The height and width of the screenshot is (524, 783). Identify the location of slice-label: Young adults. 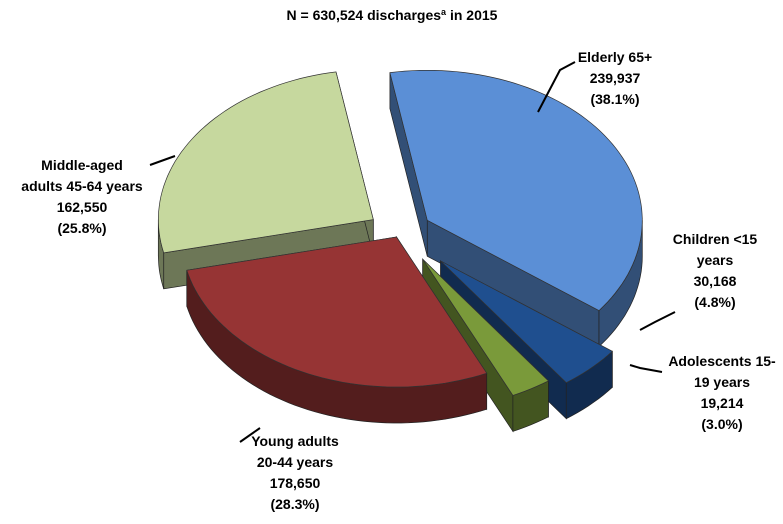
(295, 441).